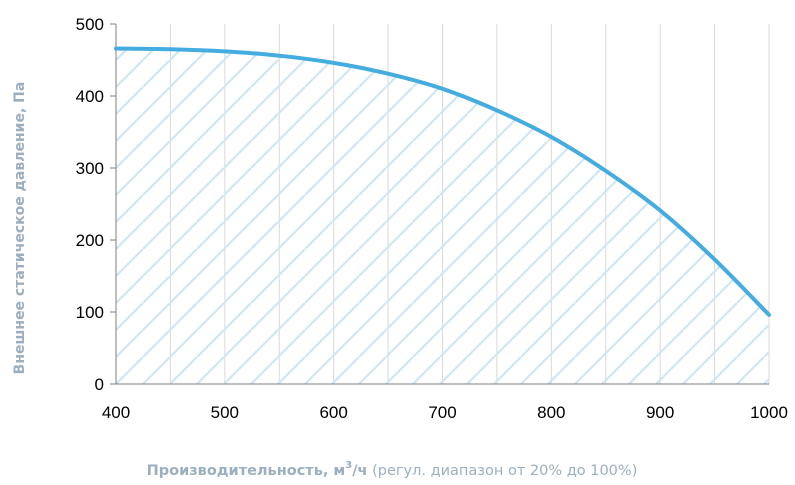 The width and height of the screenshot is (795, 485). Describe the element at coordinates (90, 168) in the screenshot. I see `y-tick-label: 300` at that location.